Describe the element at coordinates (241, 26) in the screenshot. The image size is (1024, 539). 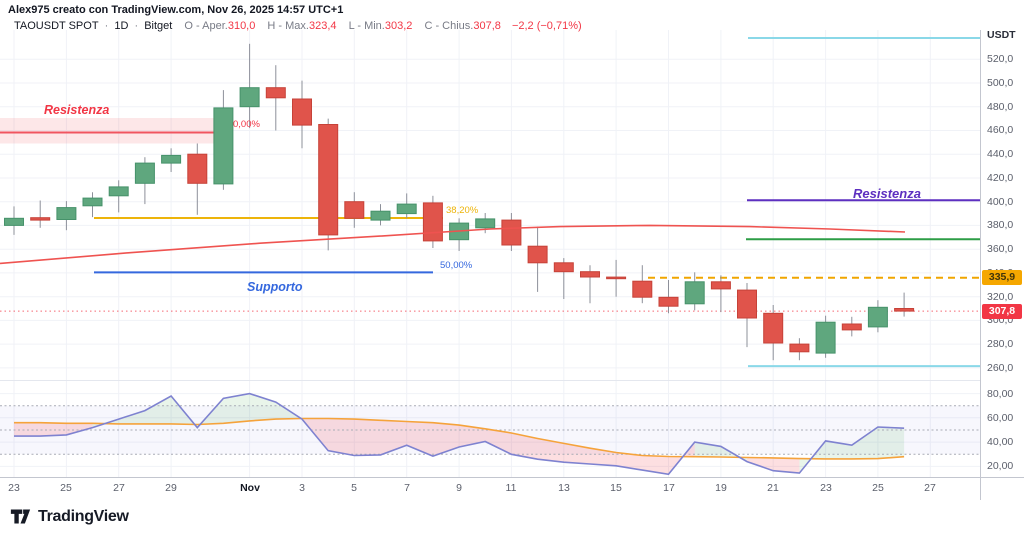
I see `open-value: 310,0` at that location.